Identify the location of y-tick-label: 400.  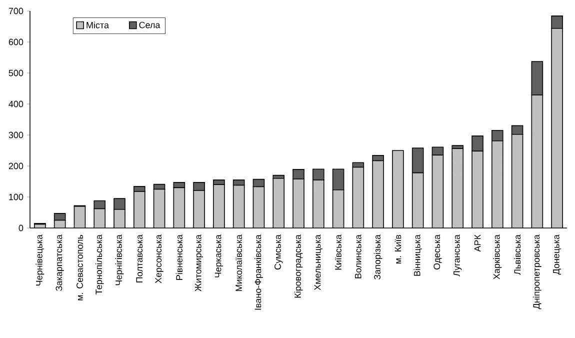
(16, 104).